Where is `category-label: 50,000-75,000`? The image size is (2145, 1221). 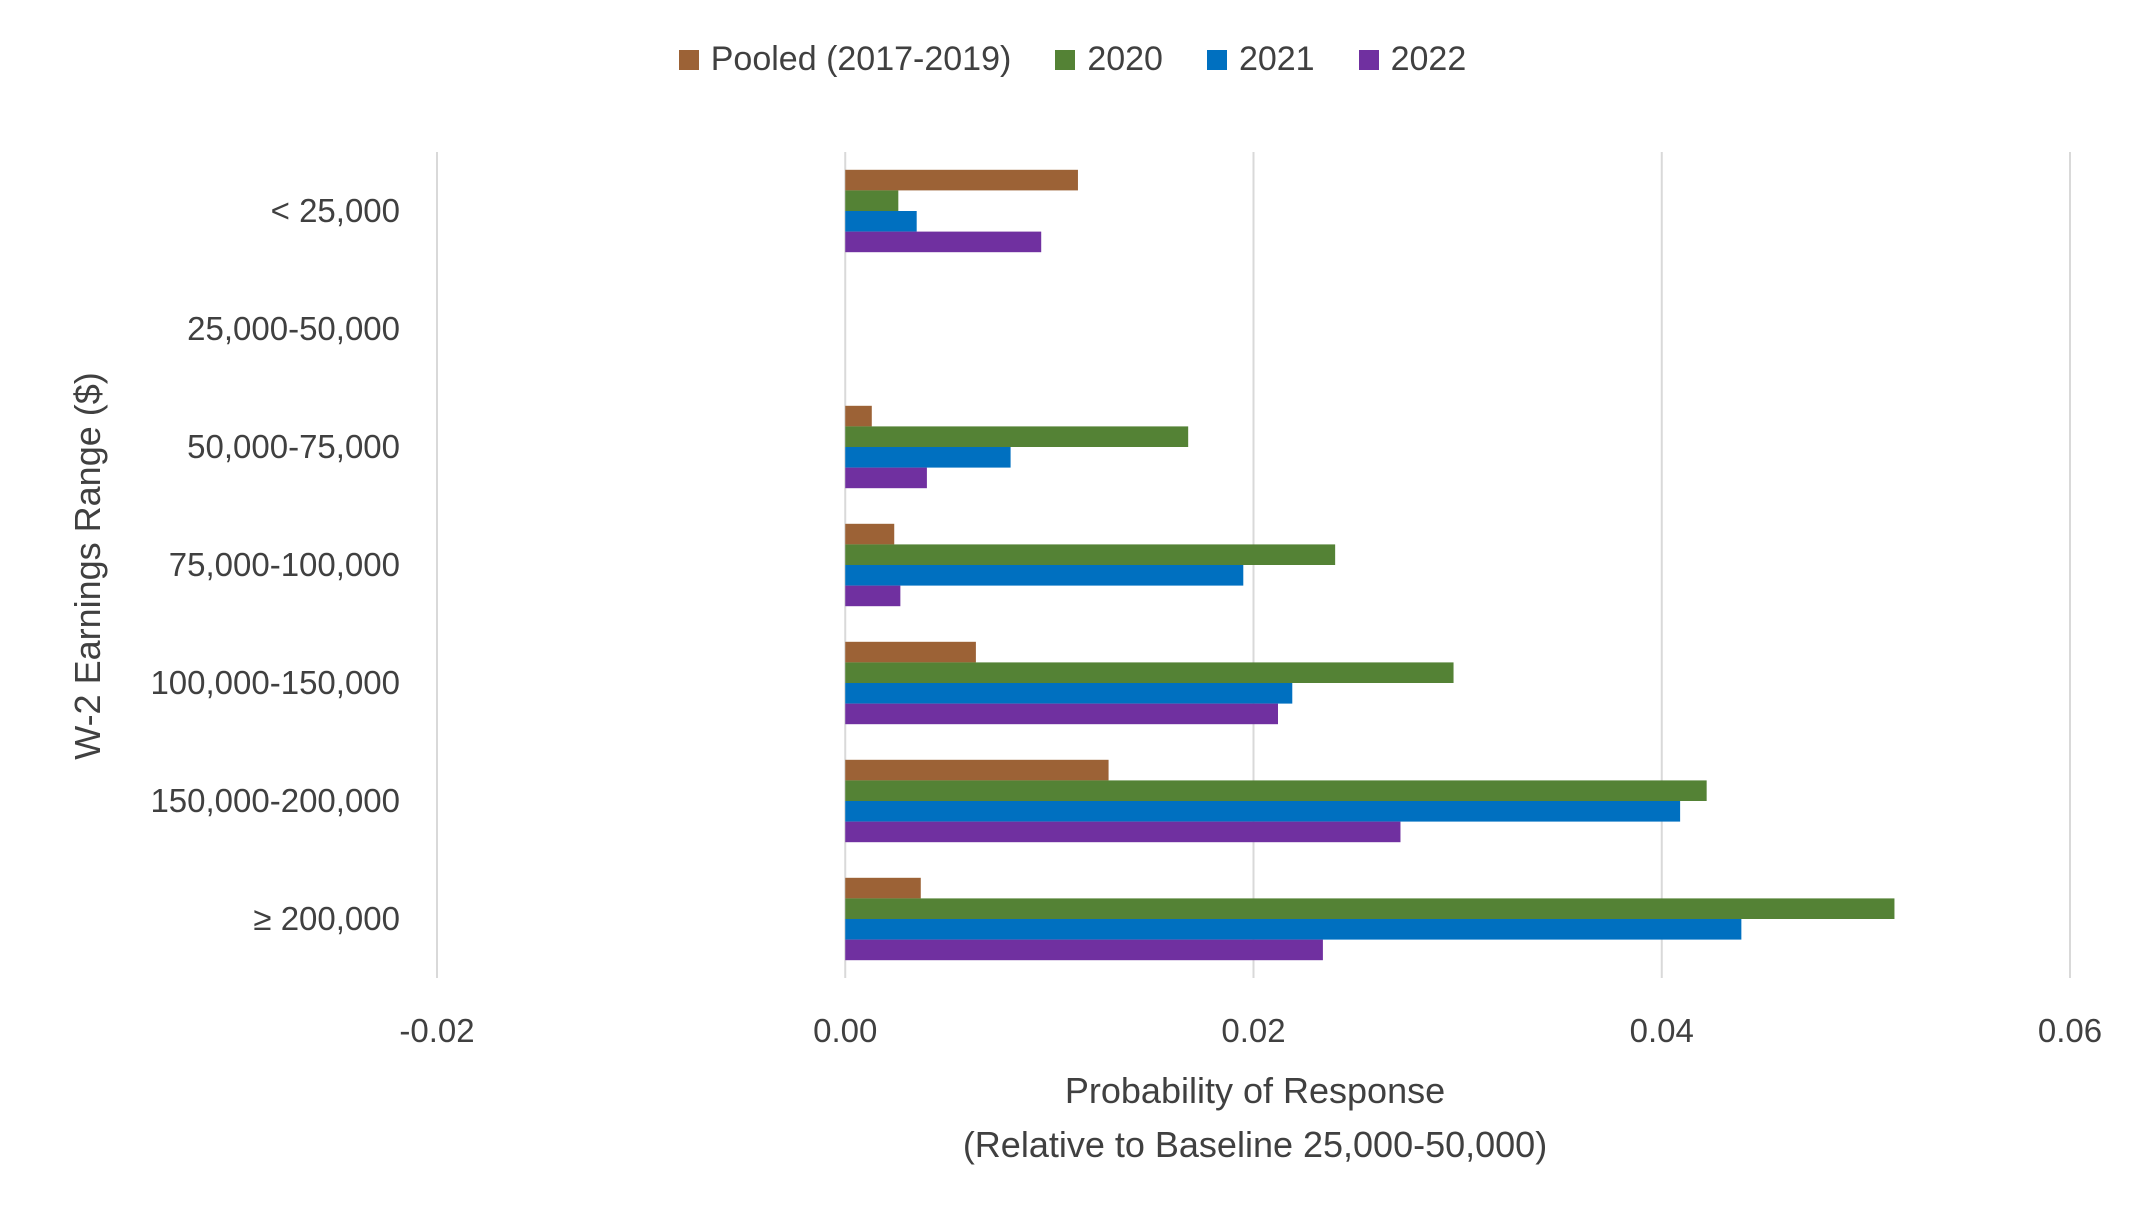
category-label: 50,000-75,000 is located at coordinates (293, 446).